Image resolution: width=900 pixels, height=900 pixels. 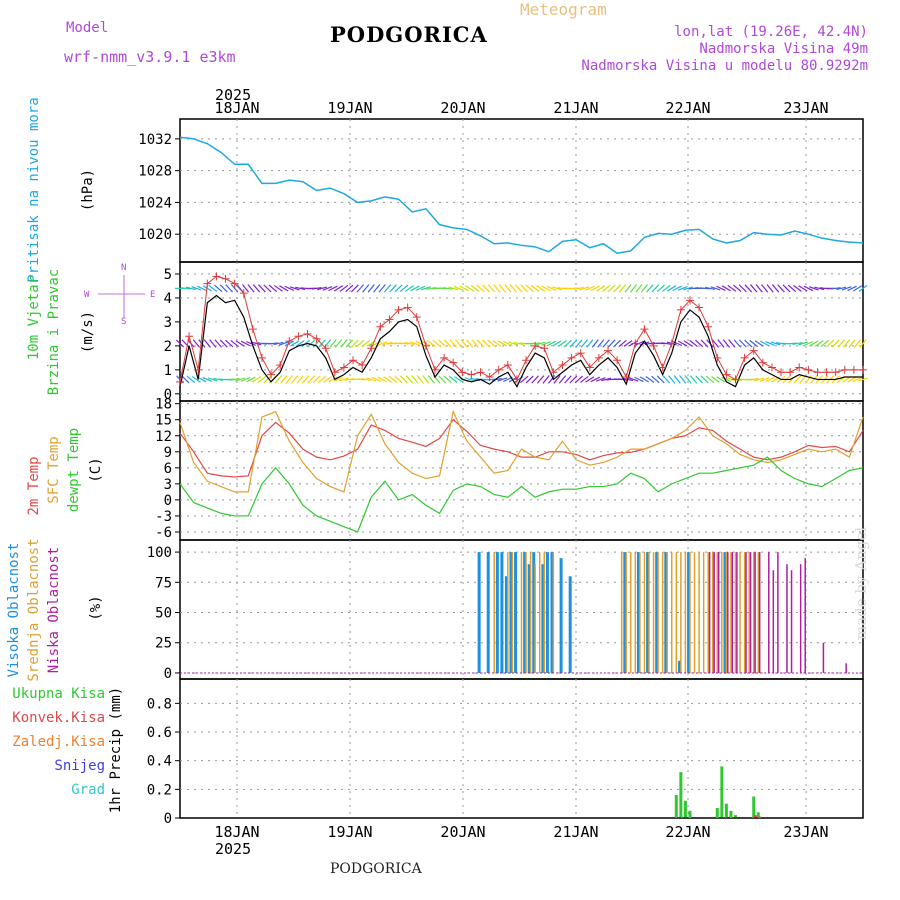 I want to click on y-tick-label-2-0: 18, so click(x=163, y=405).